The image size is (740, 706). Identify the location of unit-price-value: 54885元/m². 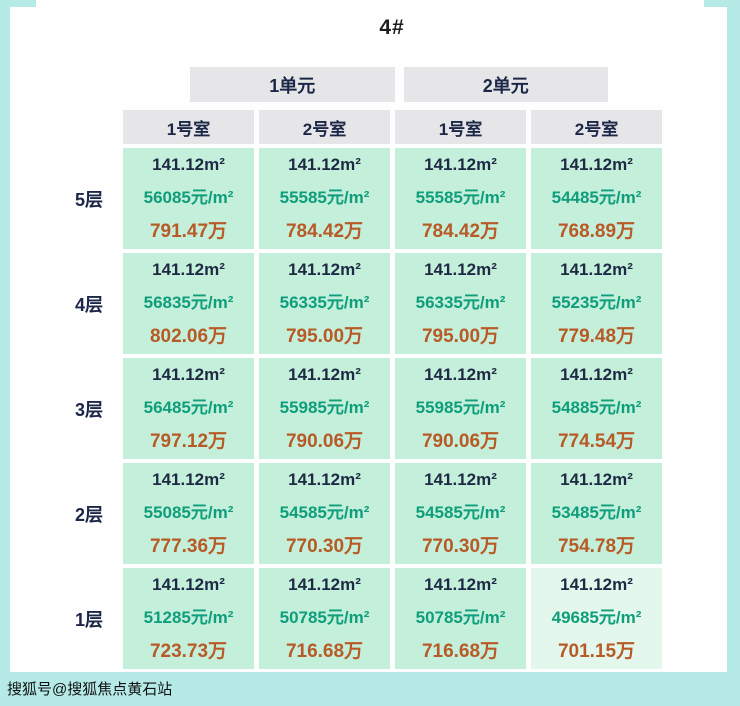
(596, 407).